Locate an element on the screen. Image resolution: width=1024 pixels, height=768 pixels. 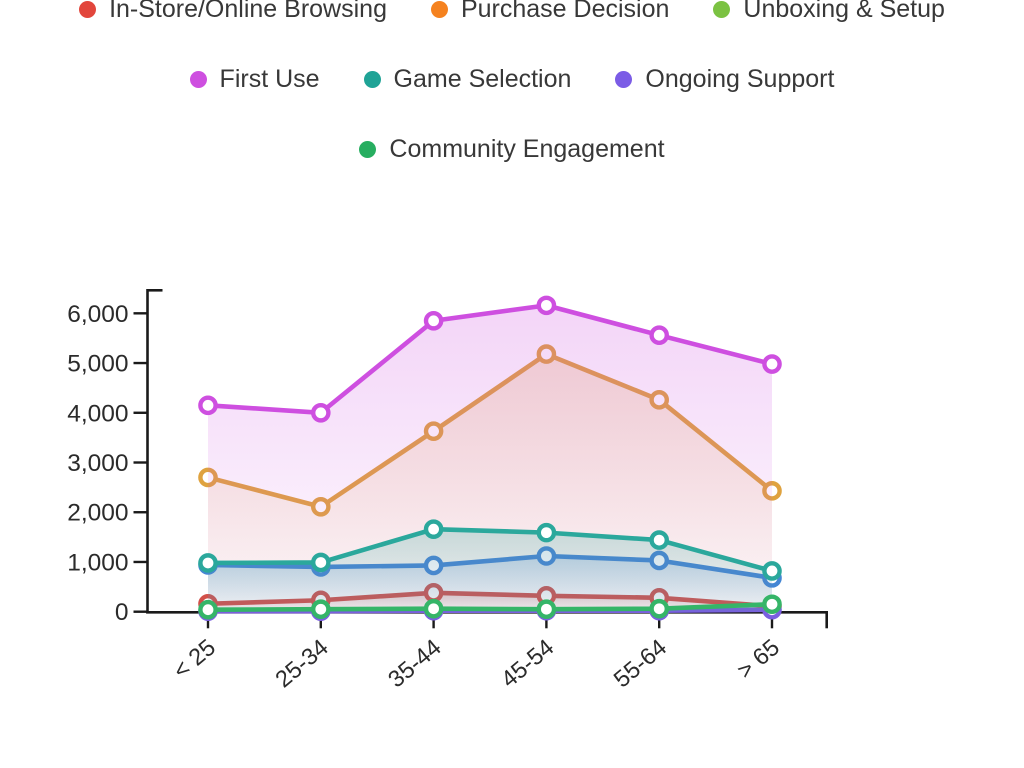
y-tick-label: 3,000 is located at coordinates (97, 463).